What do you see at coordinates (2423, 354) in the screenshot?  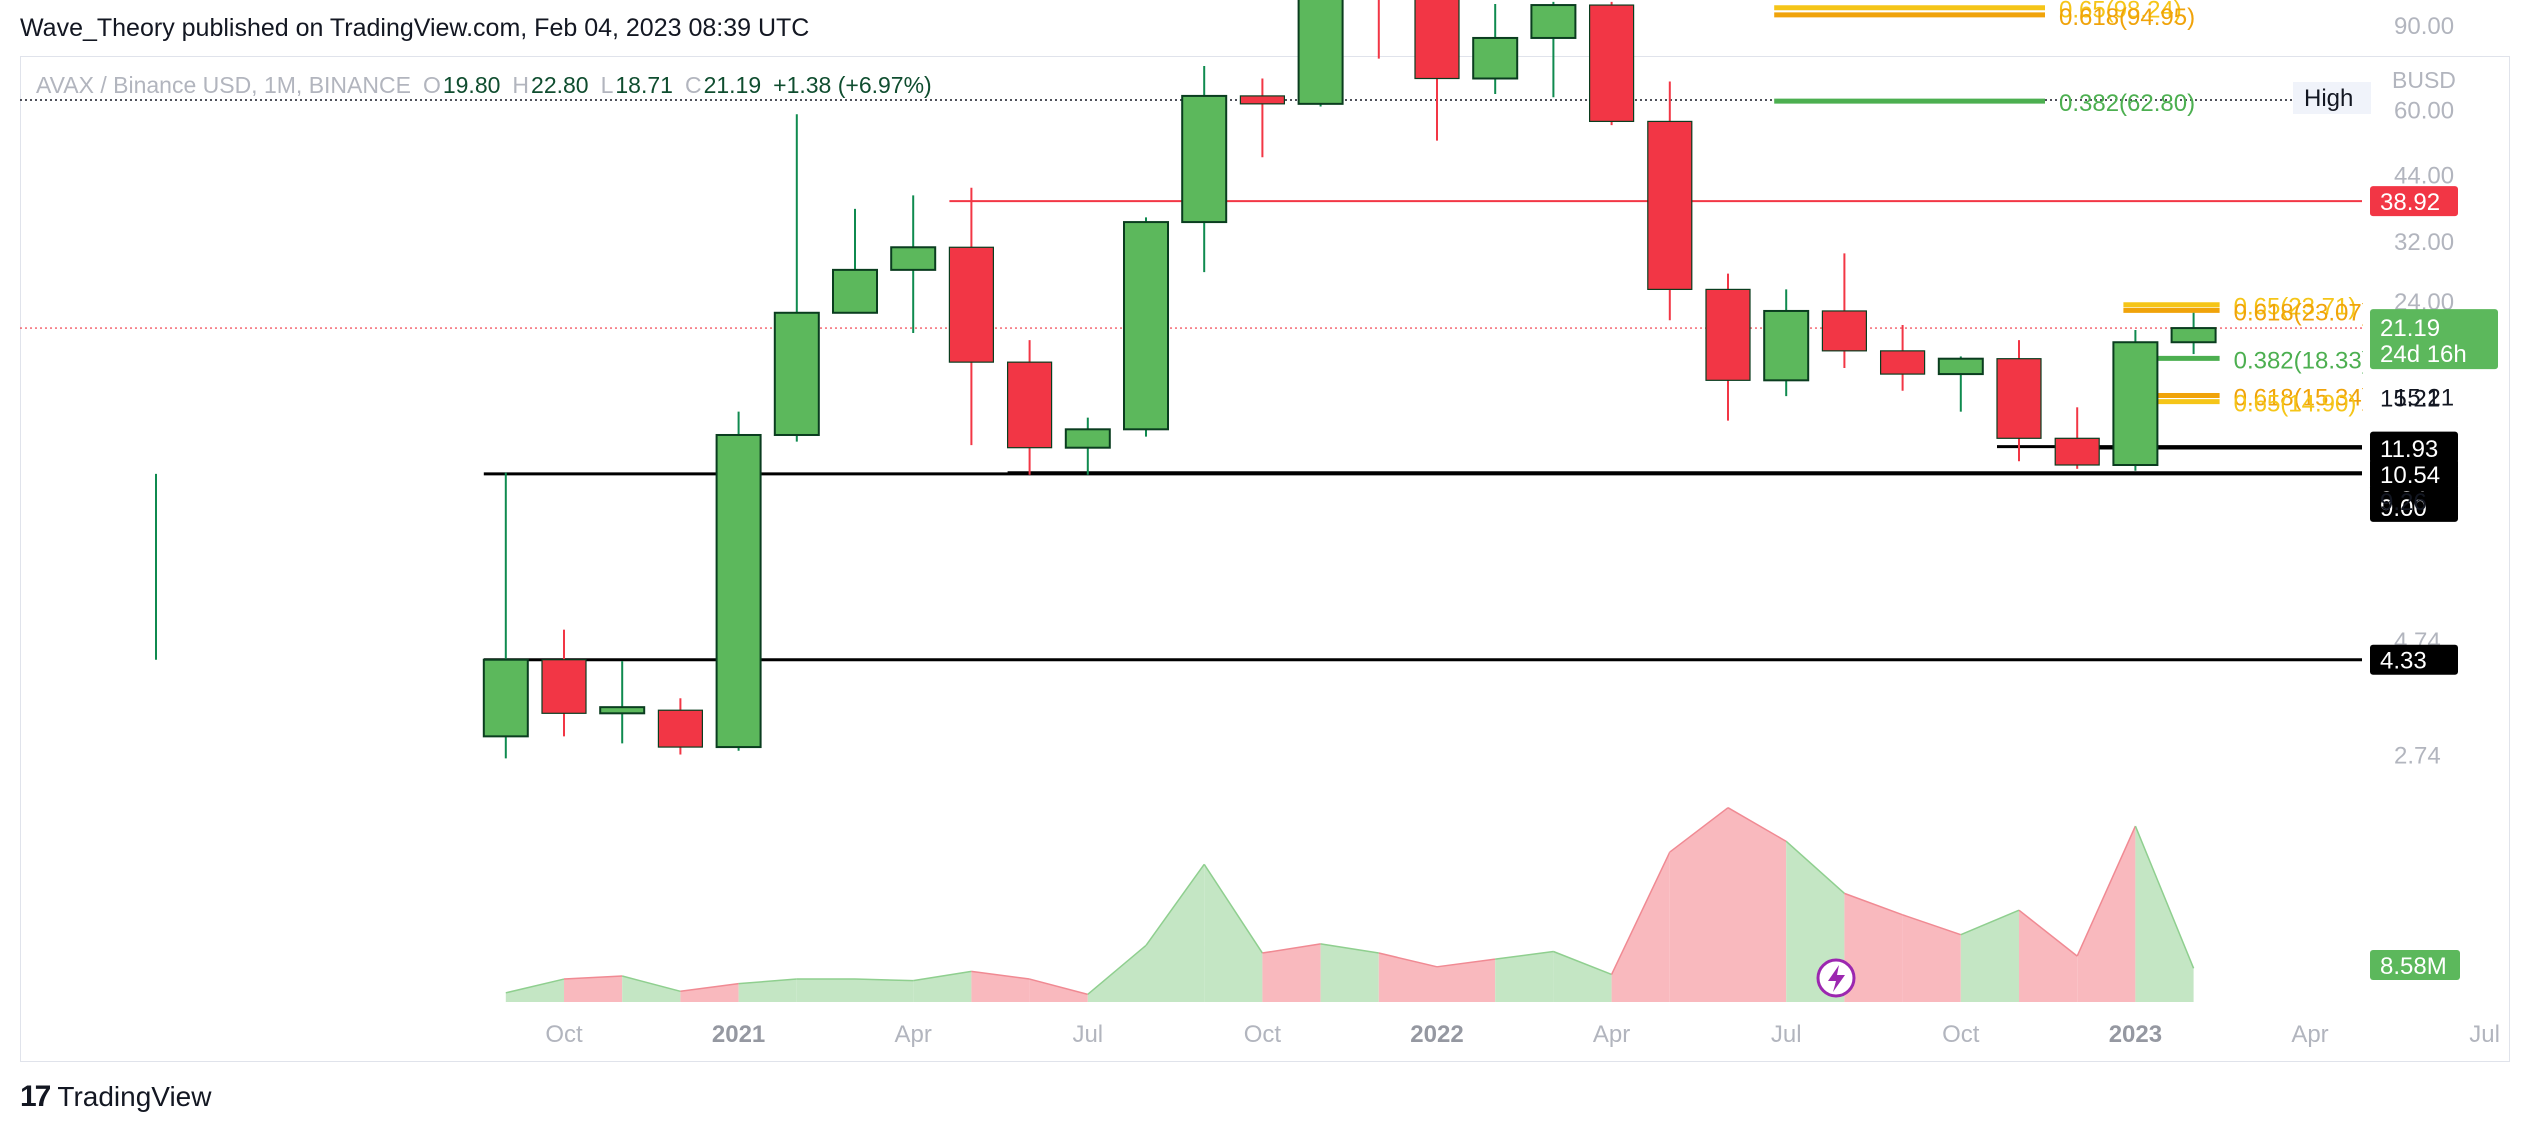 I see `countdown-label: 24d 16h` at bounding box center [2423, 354].